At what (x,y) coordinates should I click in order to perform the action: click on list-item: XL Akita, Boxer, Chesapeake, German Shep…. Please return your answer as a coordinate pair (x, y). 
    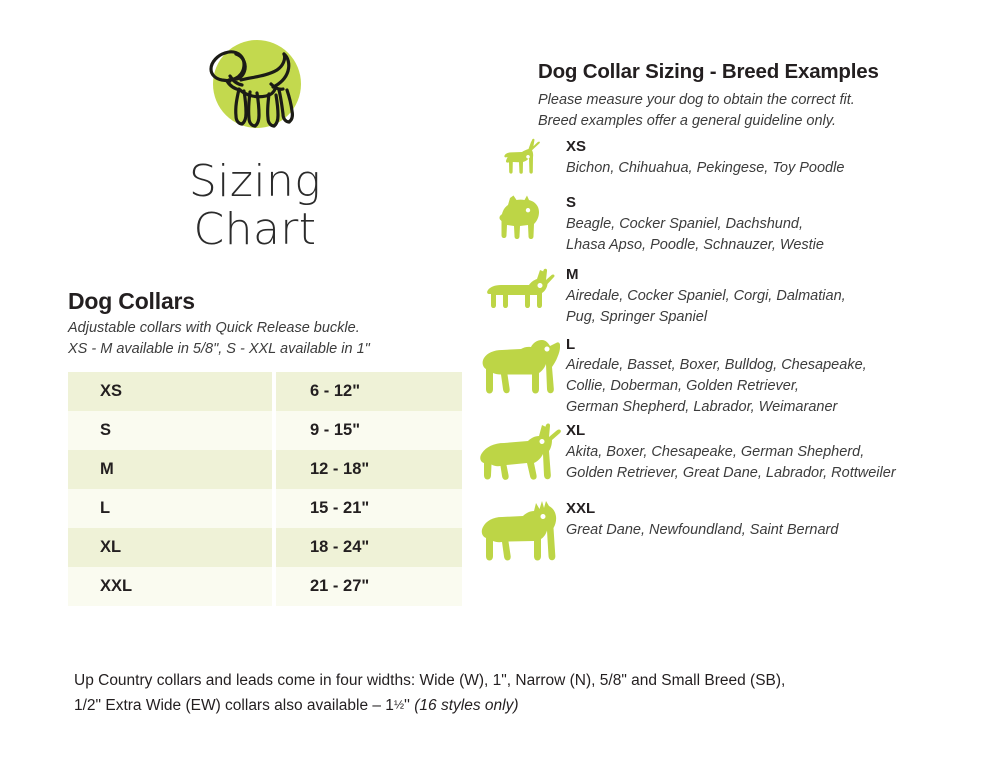
    Looking at the image, I should click on (730, 457).